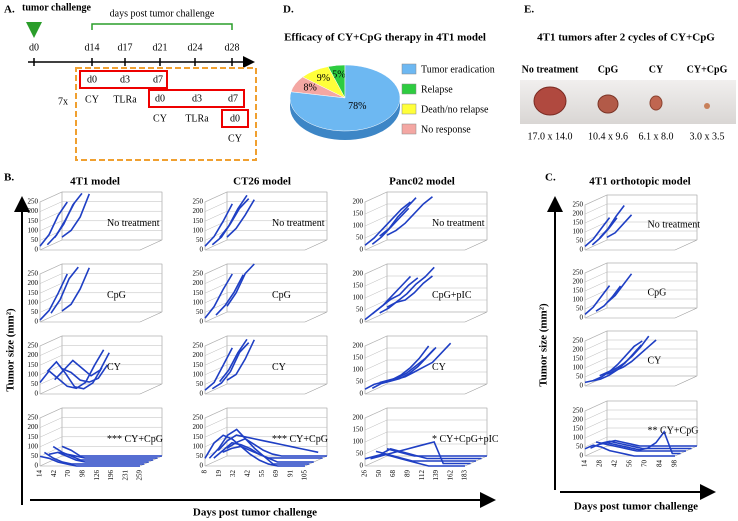 This screenshot has width=738, height=521. Describe the element at coordinates (219, 474) in the screenshot. I see `x-tick-label: 19` at that location.